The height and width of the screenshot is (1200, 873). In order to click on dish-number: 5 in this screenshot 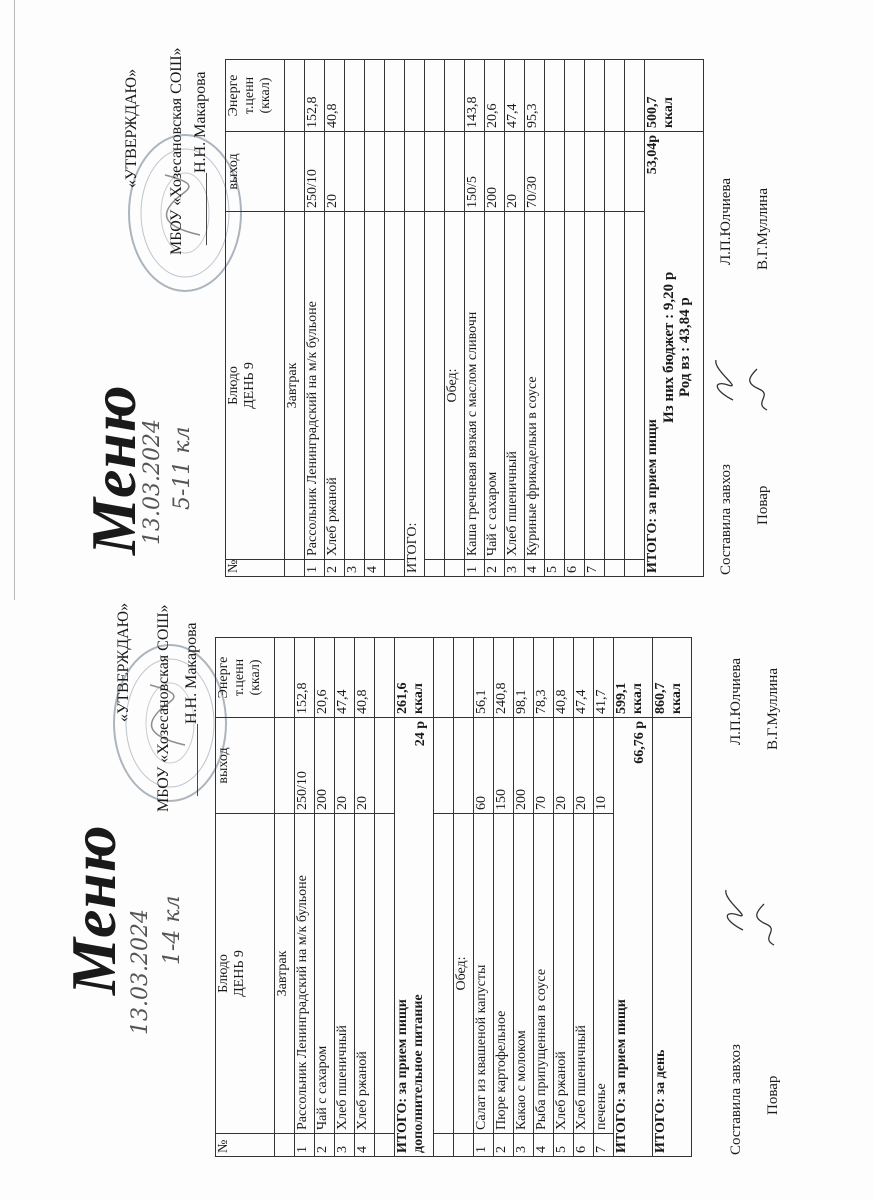, I will do `click(563, 1145)`.